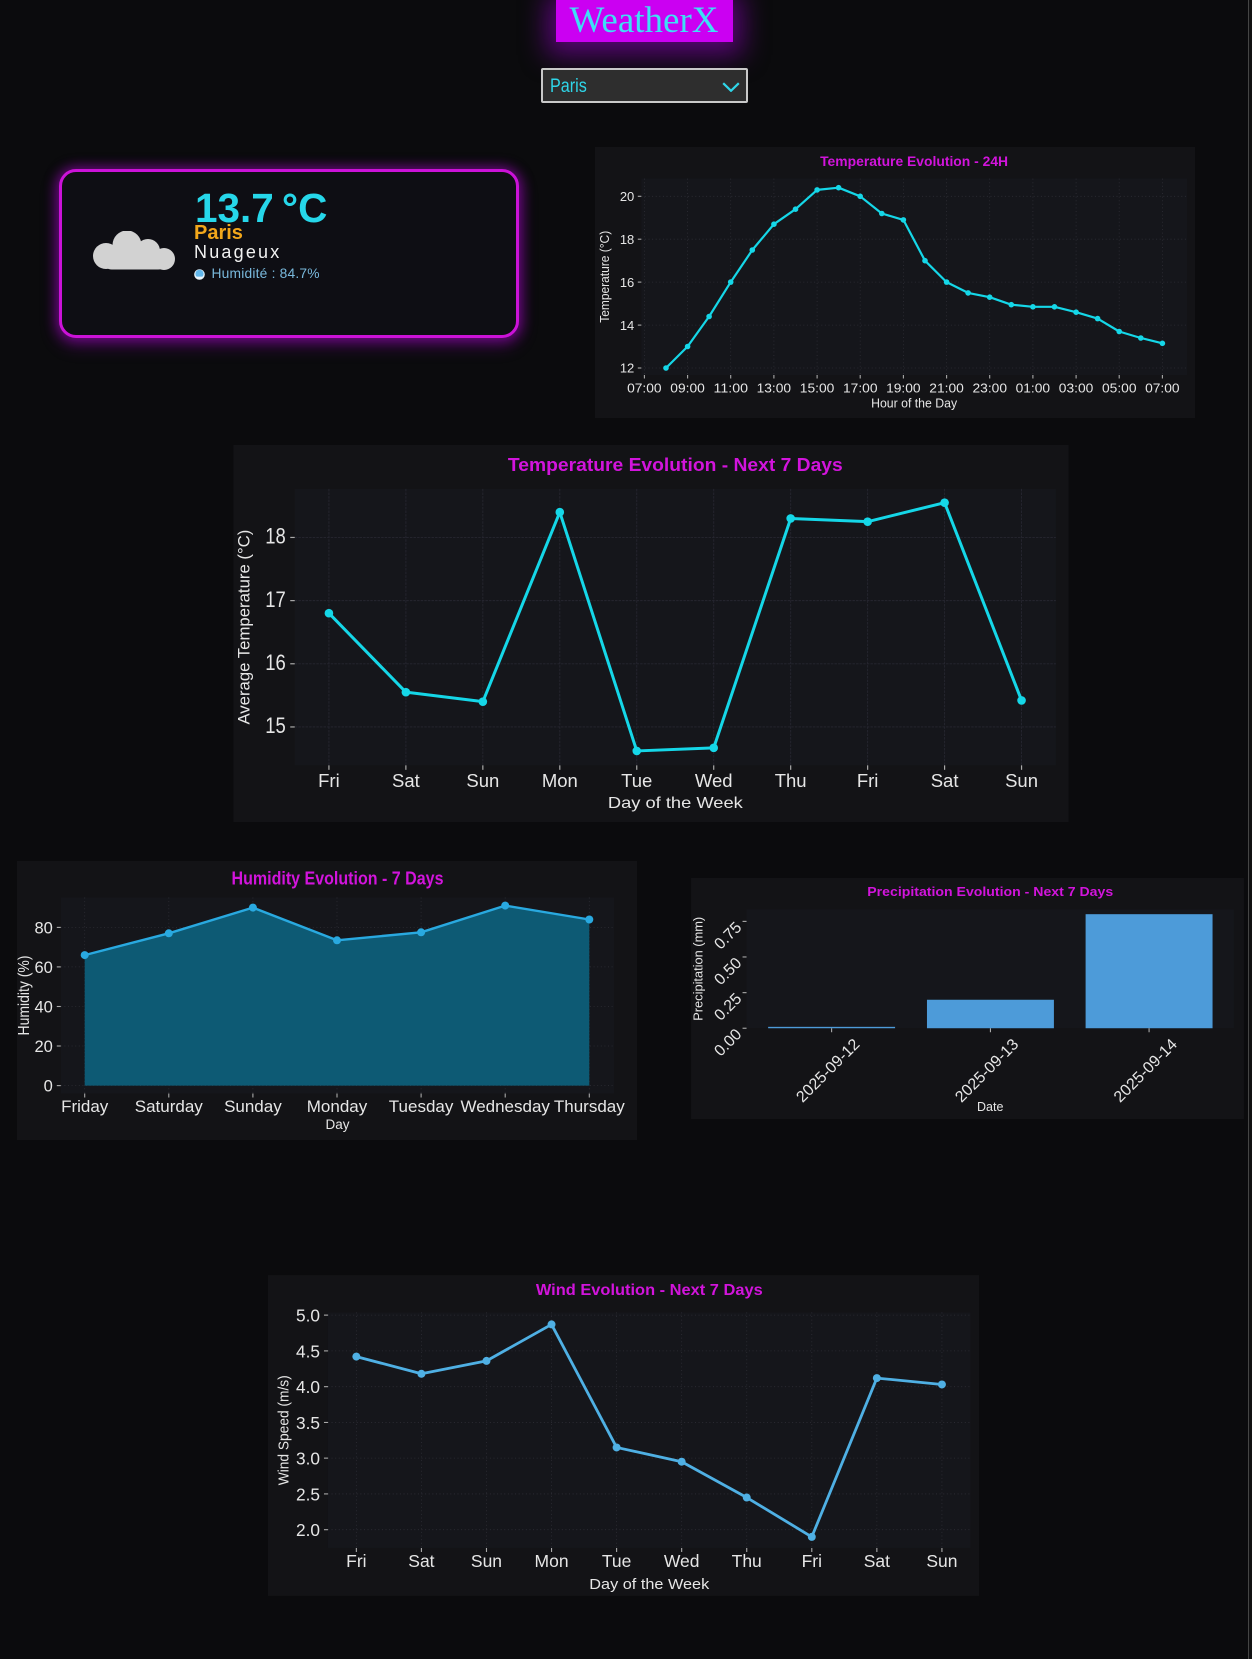 Image resolution: width=1252 pixels, height=1659 pixels. What do you see at coordinates (1119, 387) in the screenshot?
I see `svg-text: 05:00` at bounding box center [1119, 387].